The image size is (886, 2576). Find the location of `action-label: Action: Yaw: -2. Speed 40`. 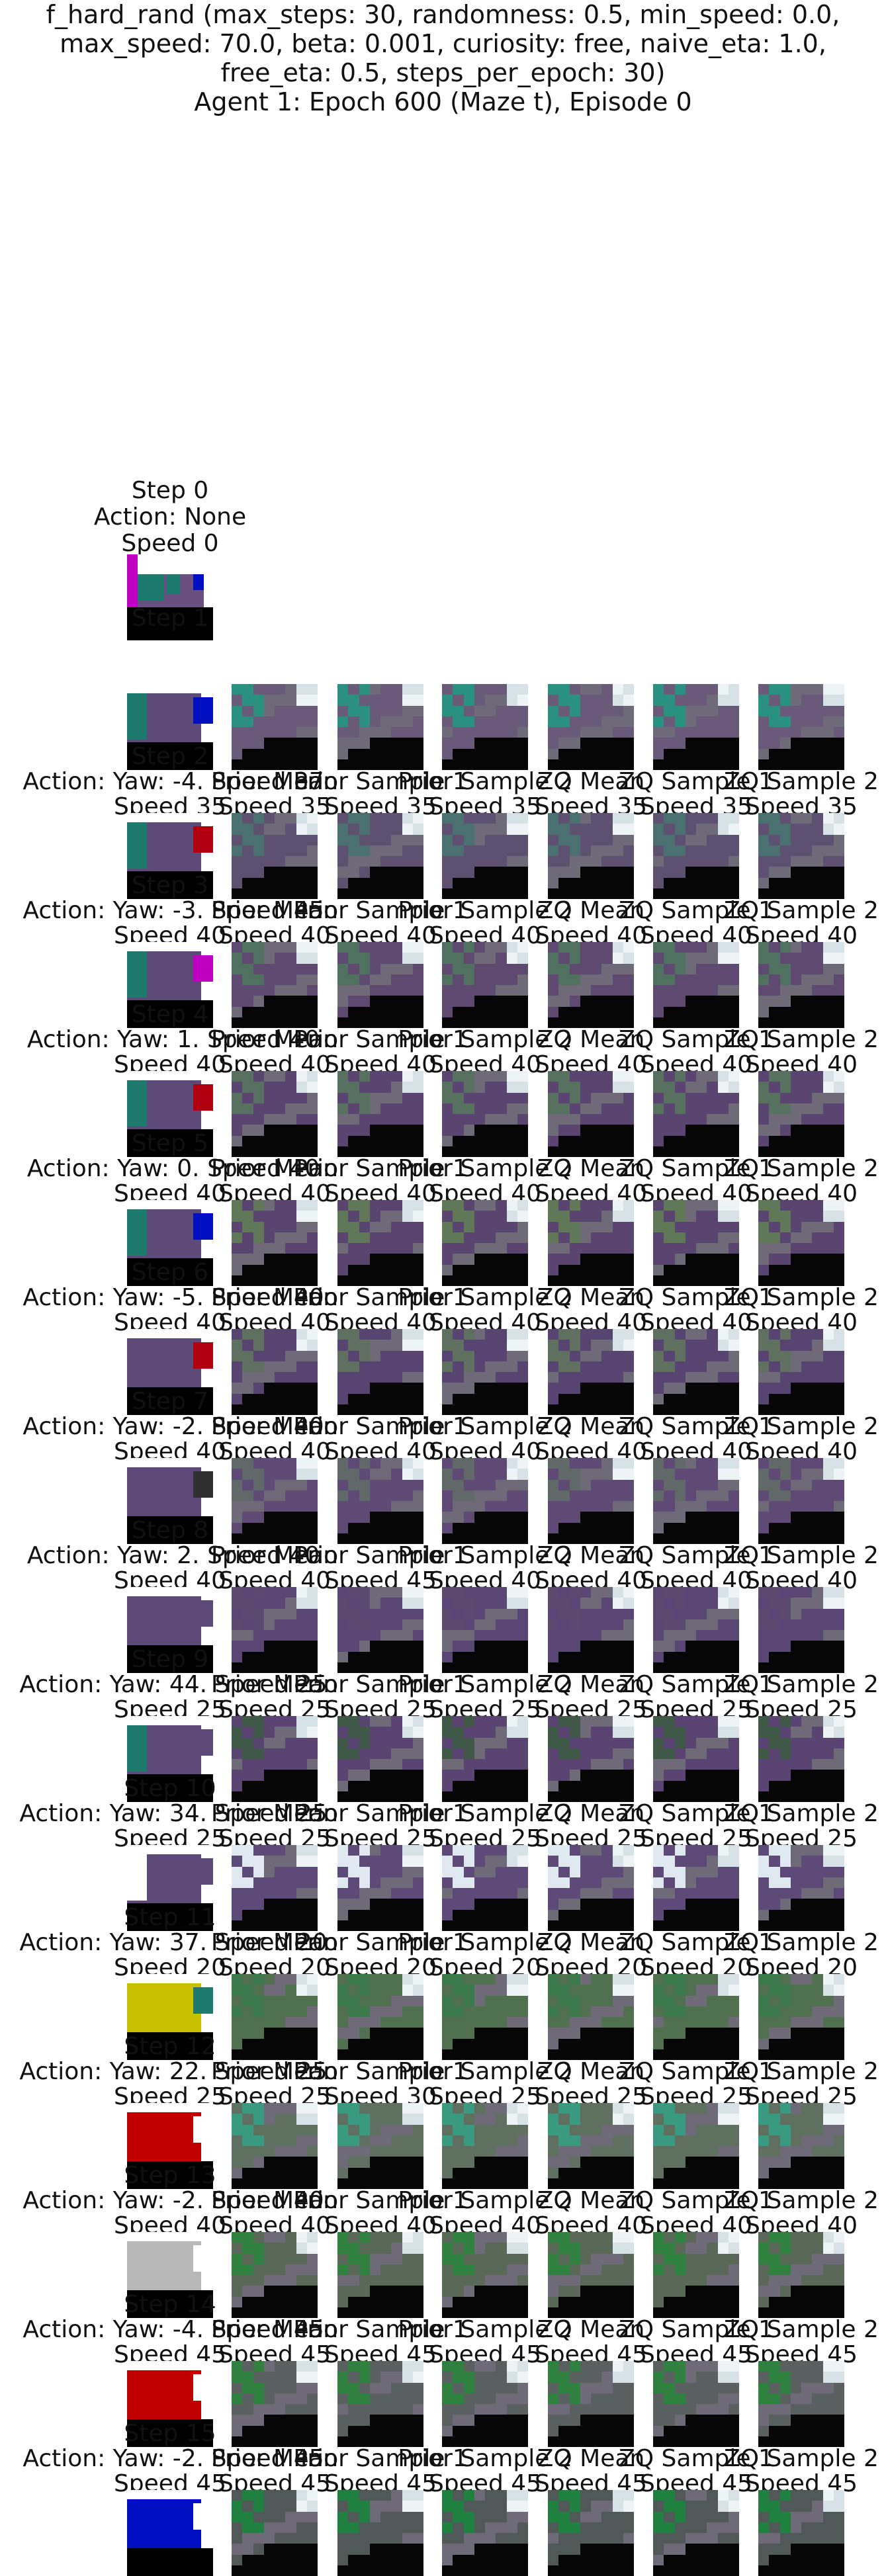

action-label: Action: Yaw: -2. Speed 40 is located at coordinates (173, 1427).